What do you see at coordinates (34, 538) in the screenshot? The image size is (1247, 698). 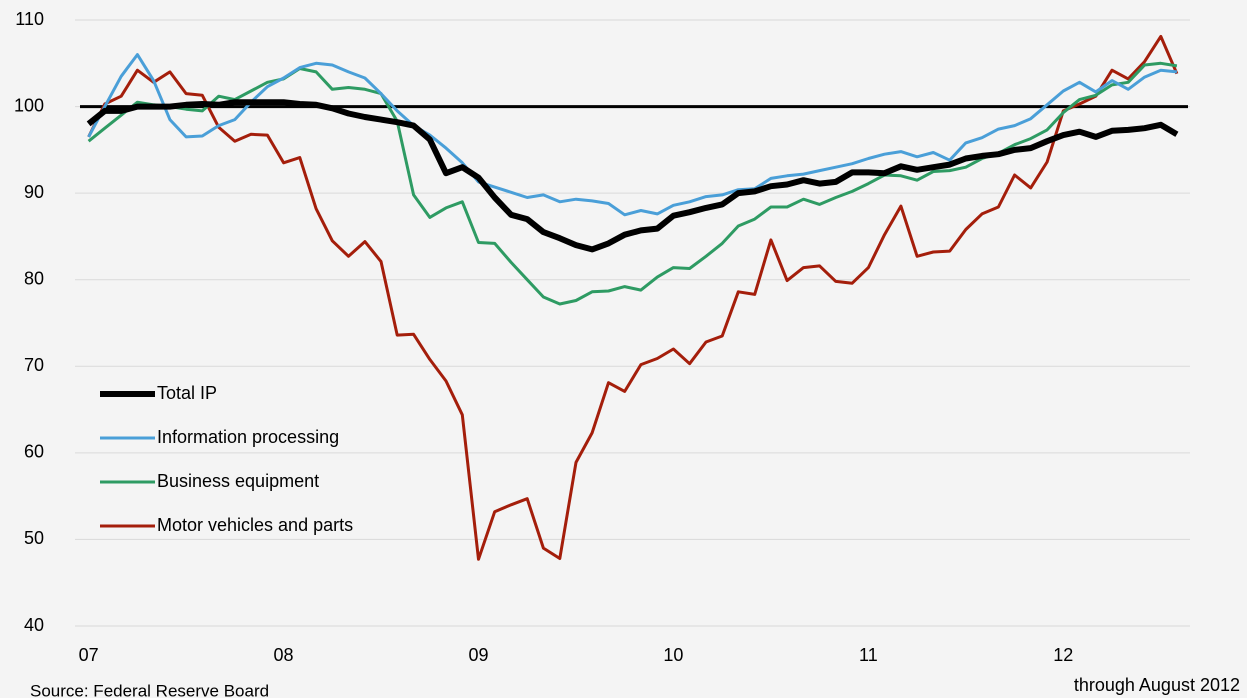 I see `y-tick-label: 50` at bounding box center [34, 538].